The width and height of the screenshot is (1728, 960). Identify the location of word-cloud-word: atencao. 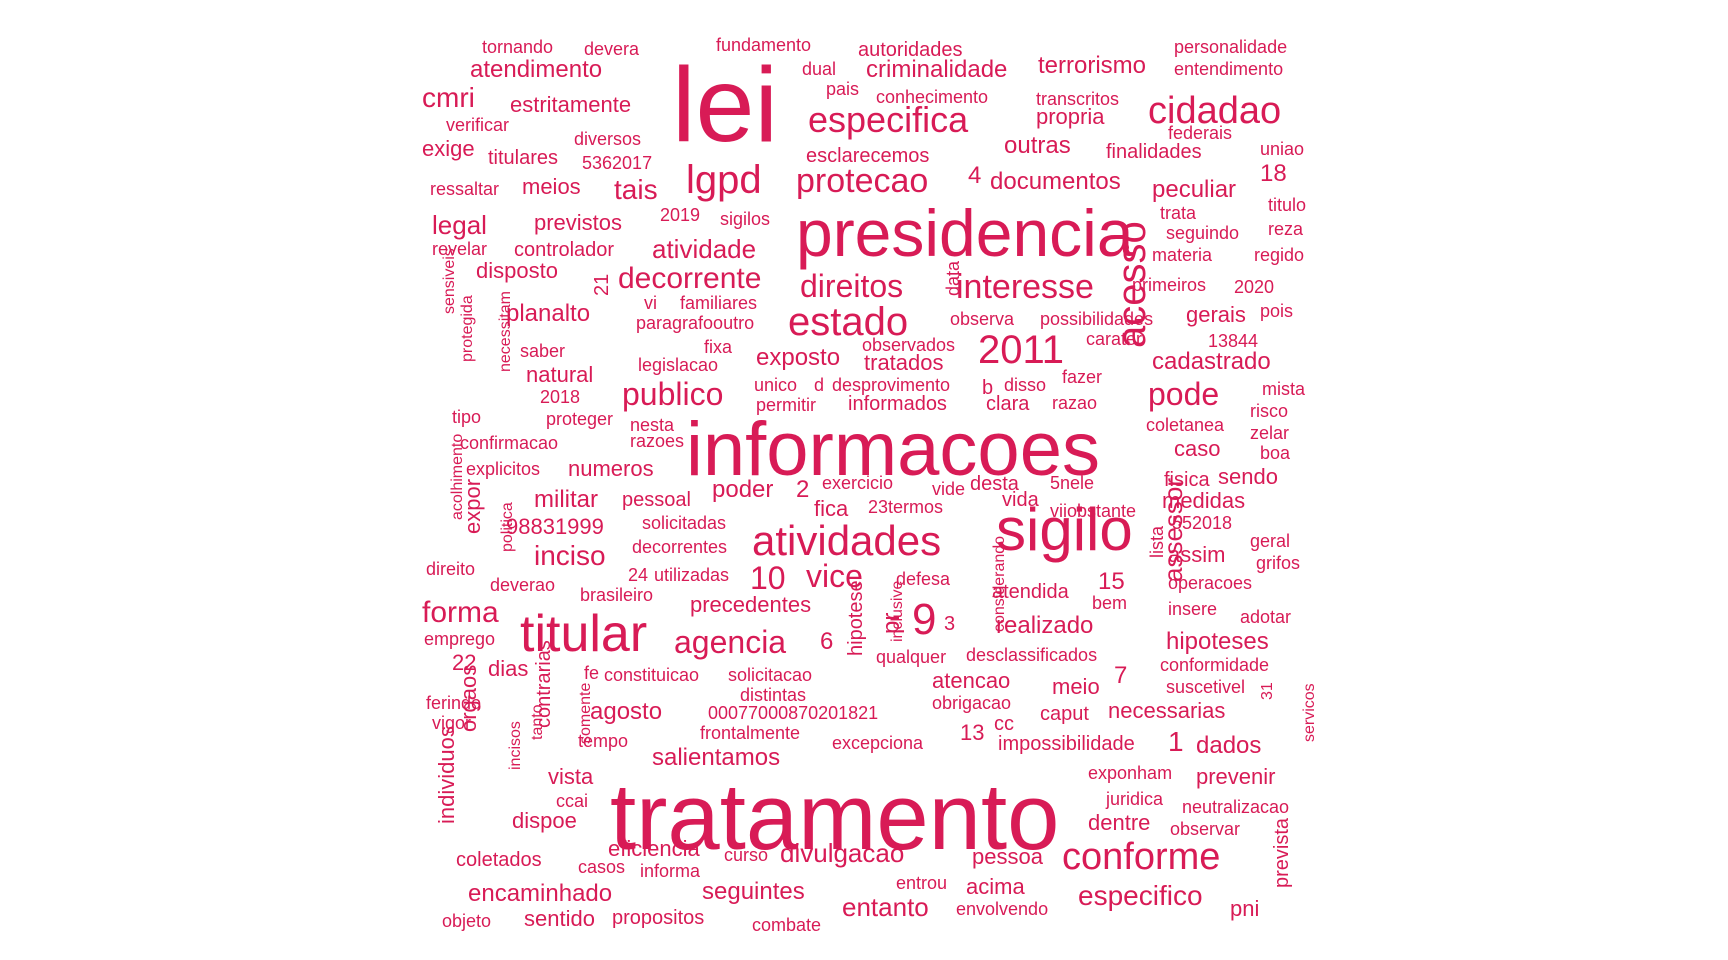
(971, 680).